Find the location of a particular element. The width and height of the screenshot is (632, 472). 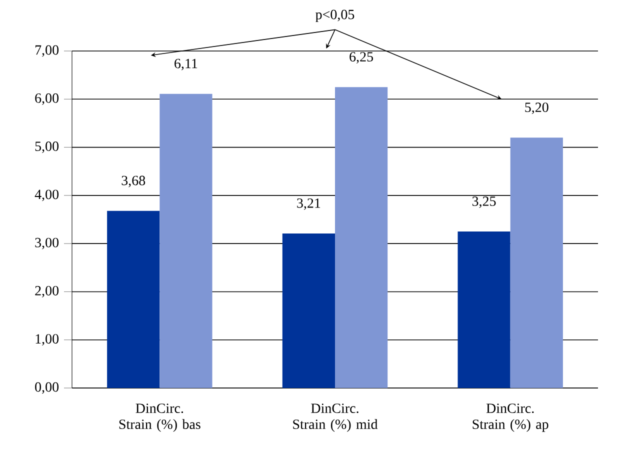

text: p<0,05 is located at coordinates (335, 16).